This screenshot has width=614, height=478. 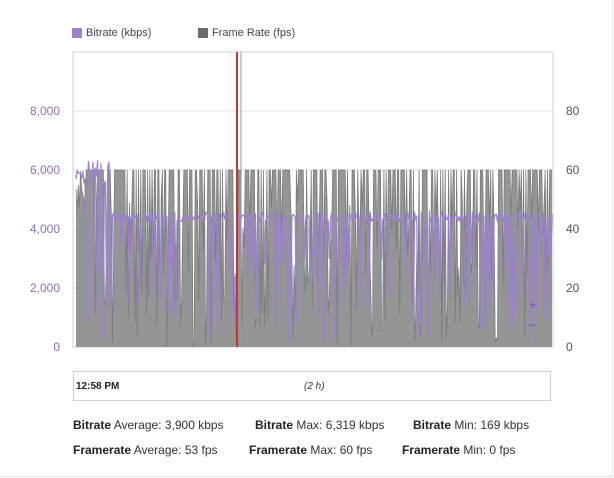 I want to click on stat-bitrate-max: Bitrate Max: 6,319 kbps, so click(x=319, y=425).